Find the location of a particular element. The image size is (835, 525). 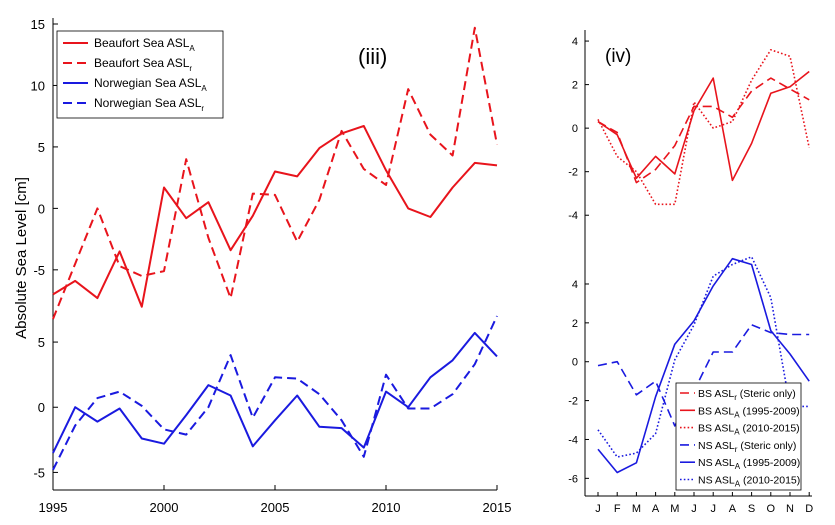

x-tick-label-iii: 2000 is located at coordinates (164, 507).